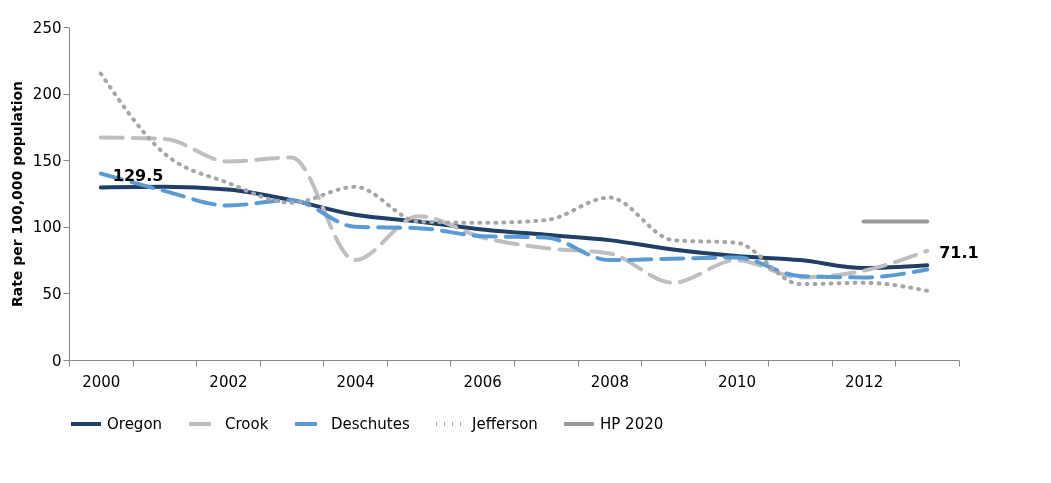  I want to click on legend-label: Jefferson, so click(504, 424).